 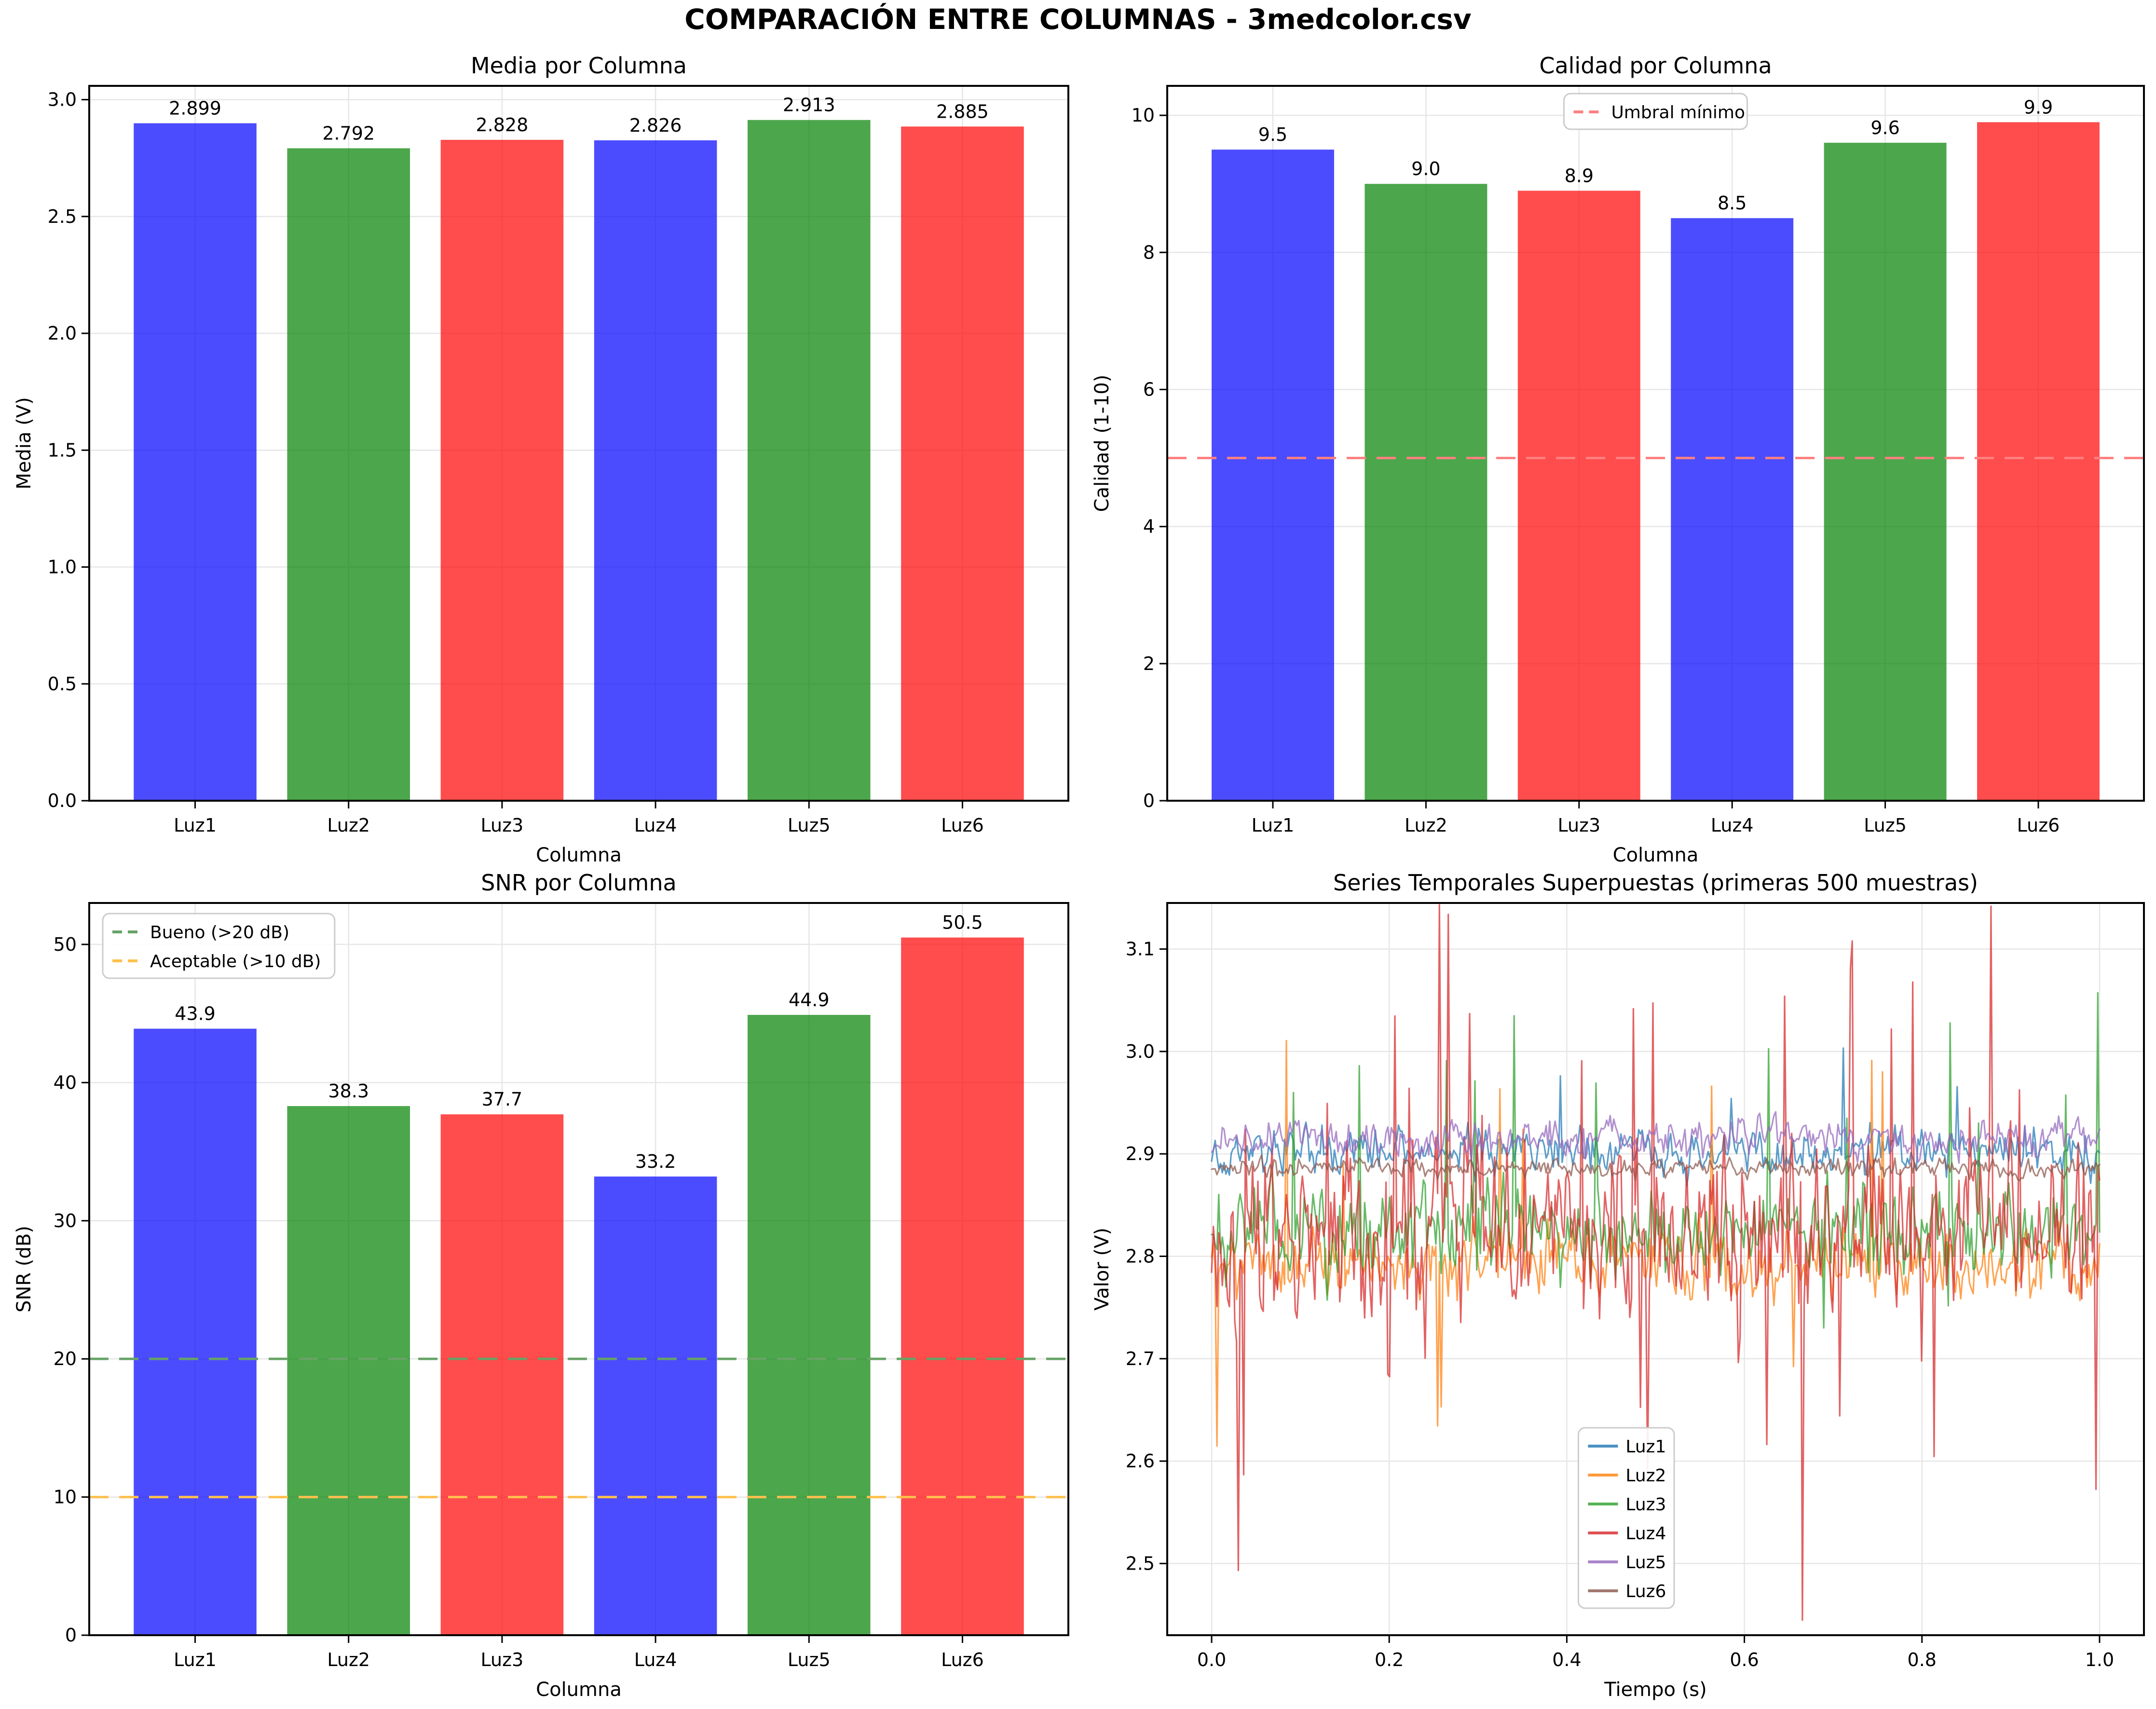 What do you see at coordinates (1102, 1269) in the screenshot?
I see `svg-text: Valor (V)` at bounding box center [1102, 1269].